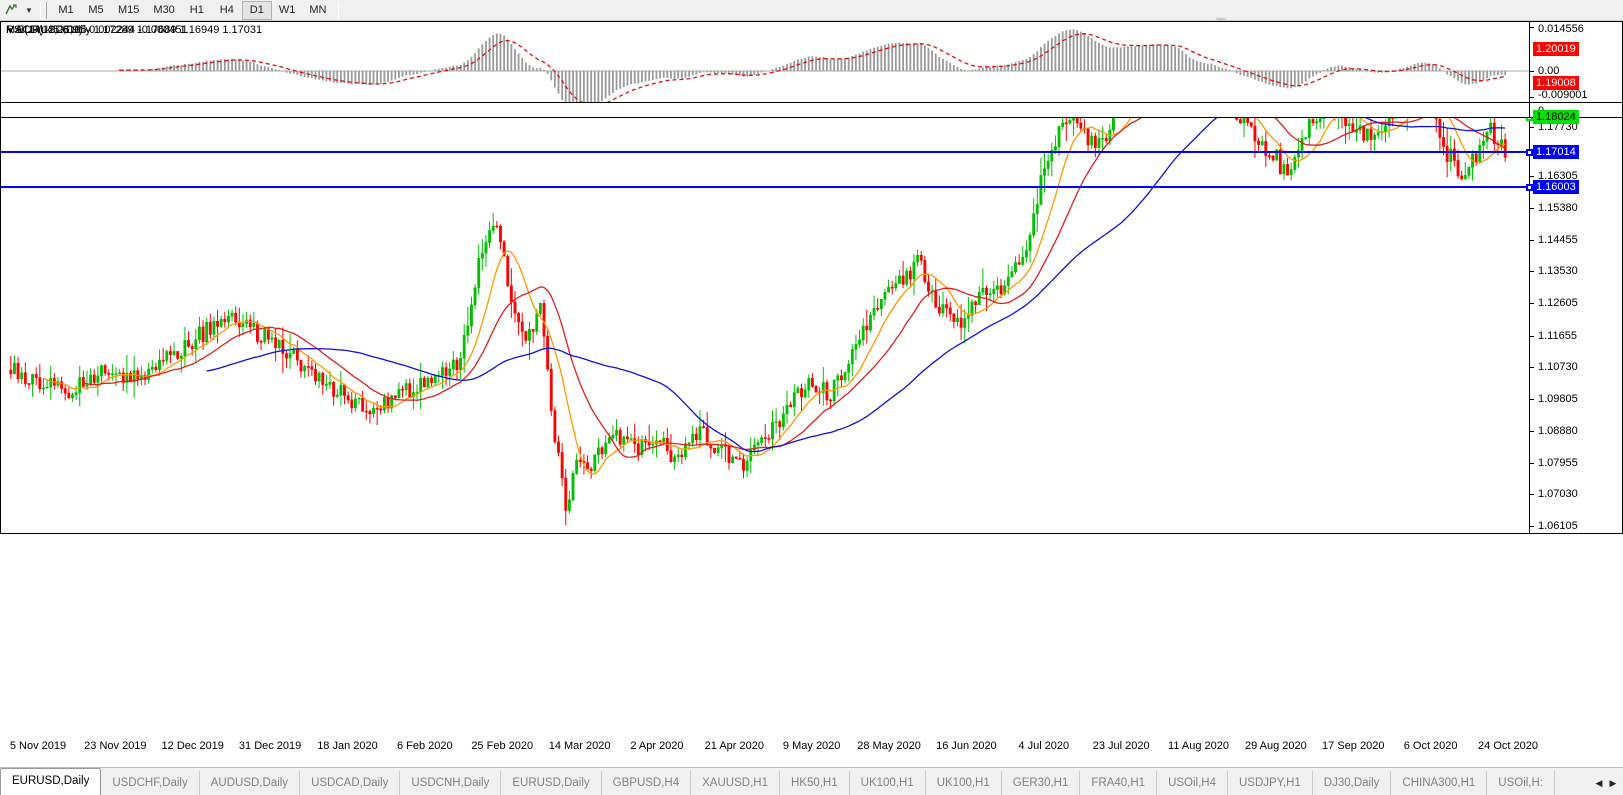 The image size is (1623, 795). I want to click on price-axis-label: 1.15380, so click(1558, 207).